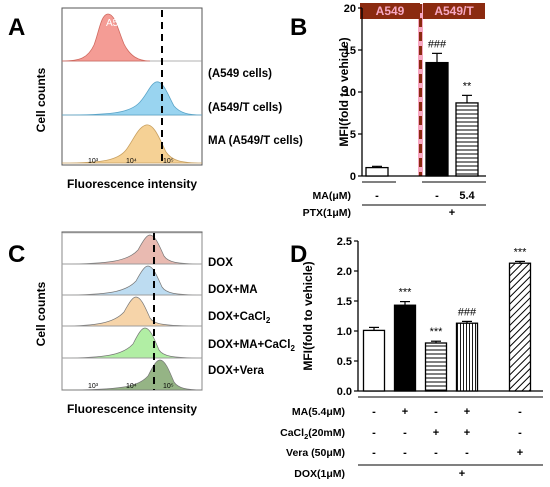 The image size is (550, 487). What do you see at coordinates (106, 37) in the screenshot?
I see `histogram-a549` at bounding box center [106, 37].